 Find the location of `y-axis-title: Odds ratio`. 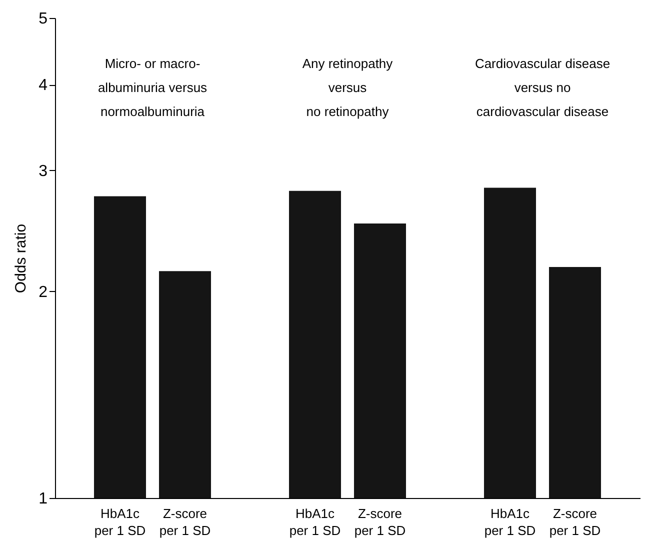

y-axis-title: Odds ratio is located at coordinates (21, 259).